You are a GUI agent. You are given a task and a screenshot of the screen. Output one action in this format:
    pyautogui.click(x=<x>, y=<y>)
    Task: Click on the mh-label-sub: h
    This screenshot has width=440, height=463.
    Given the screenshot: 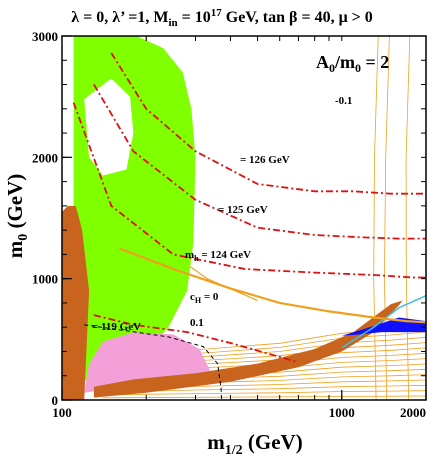 What is the action you would take?
    pyautogui.click(x=196, y=258)
    